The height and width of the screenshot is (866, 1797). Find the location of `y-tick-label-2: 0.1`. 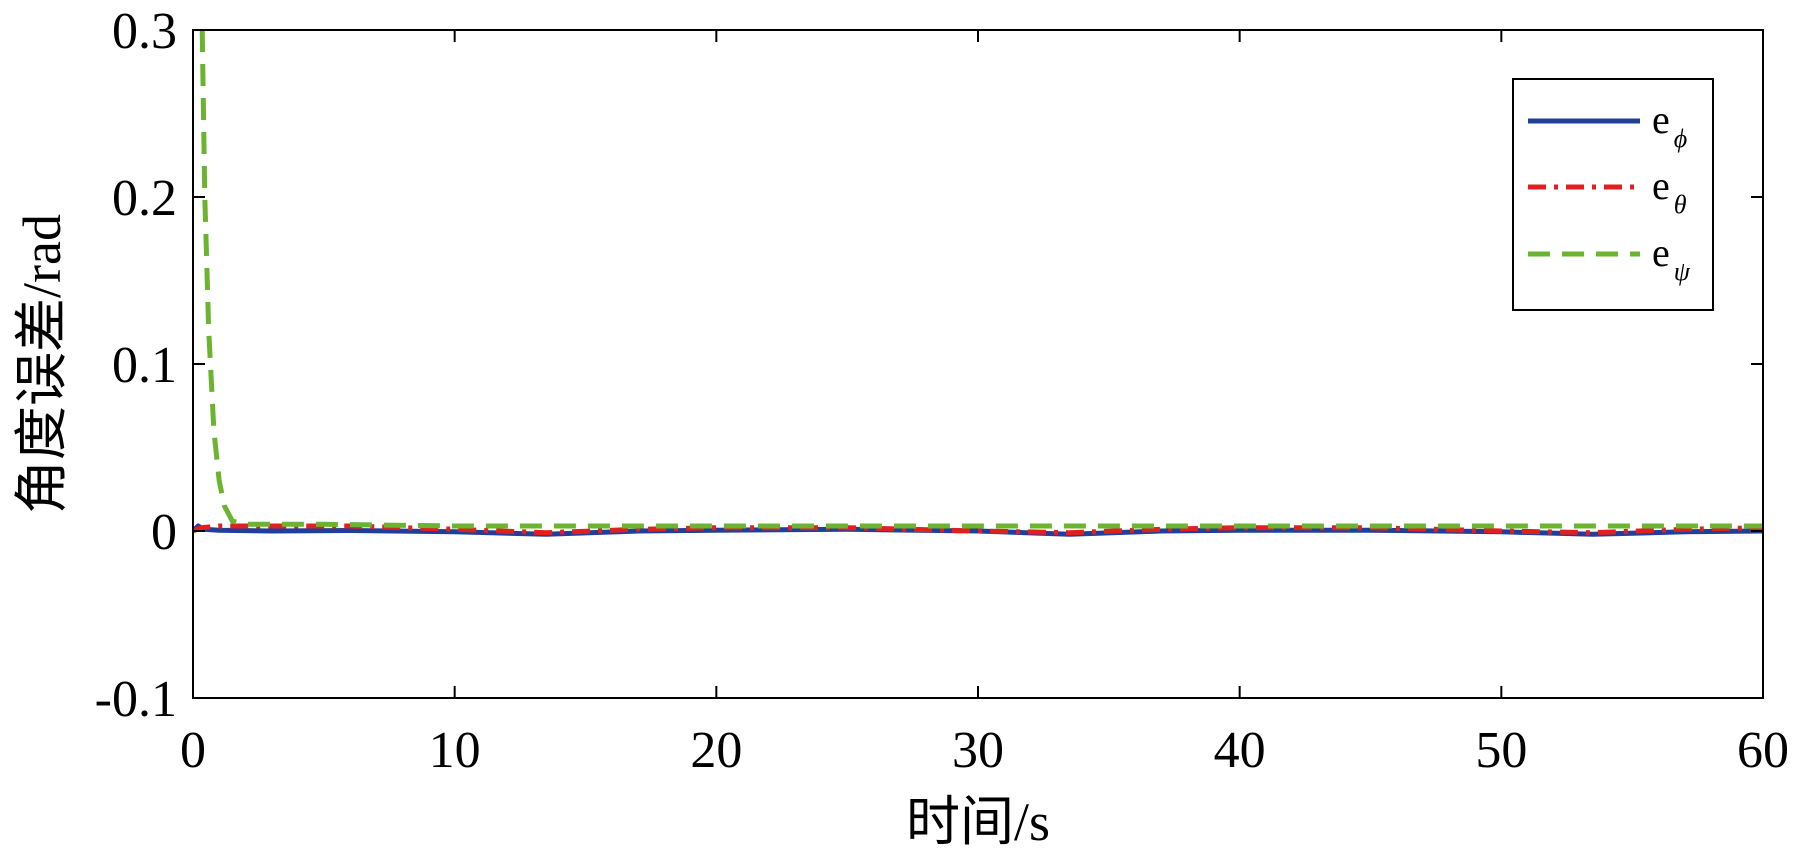

y-tick-label-2: 0.1 is located at coordinates (144, 365).